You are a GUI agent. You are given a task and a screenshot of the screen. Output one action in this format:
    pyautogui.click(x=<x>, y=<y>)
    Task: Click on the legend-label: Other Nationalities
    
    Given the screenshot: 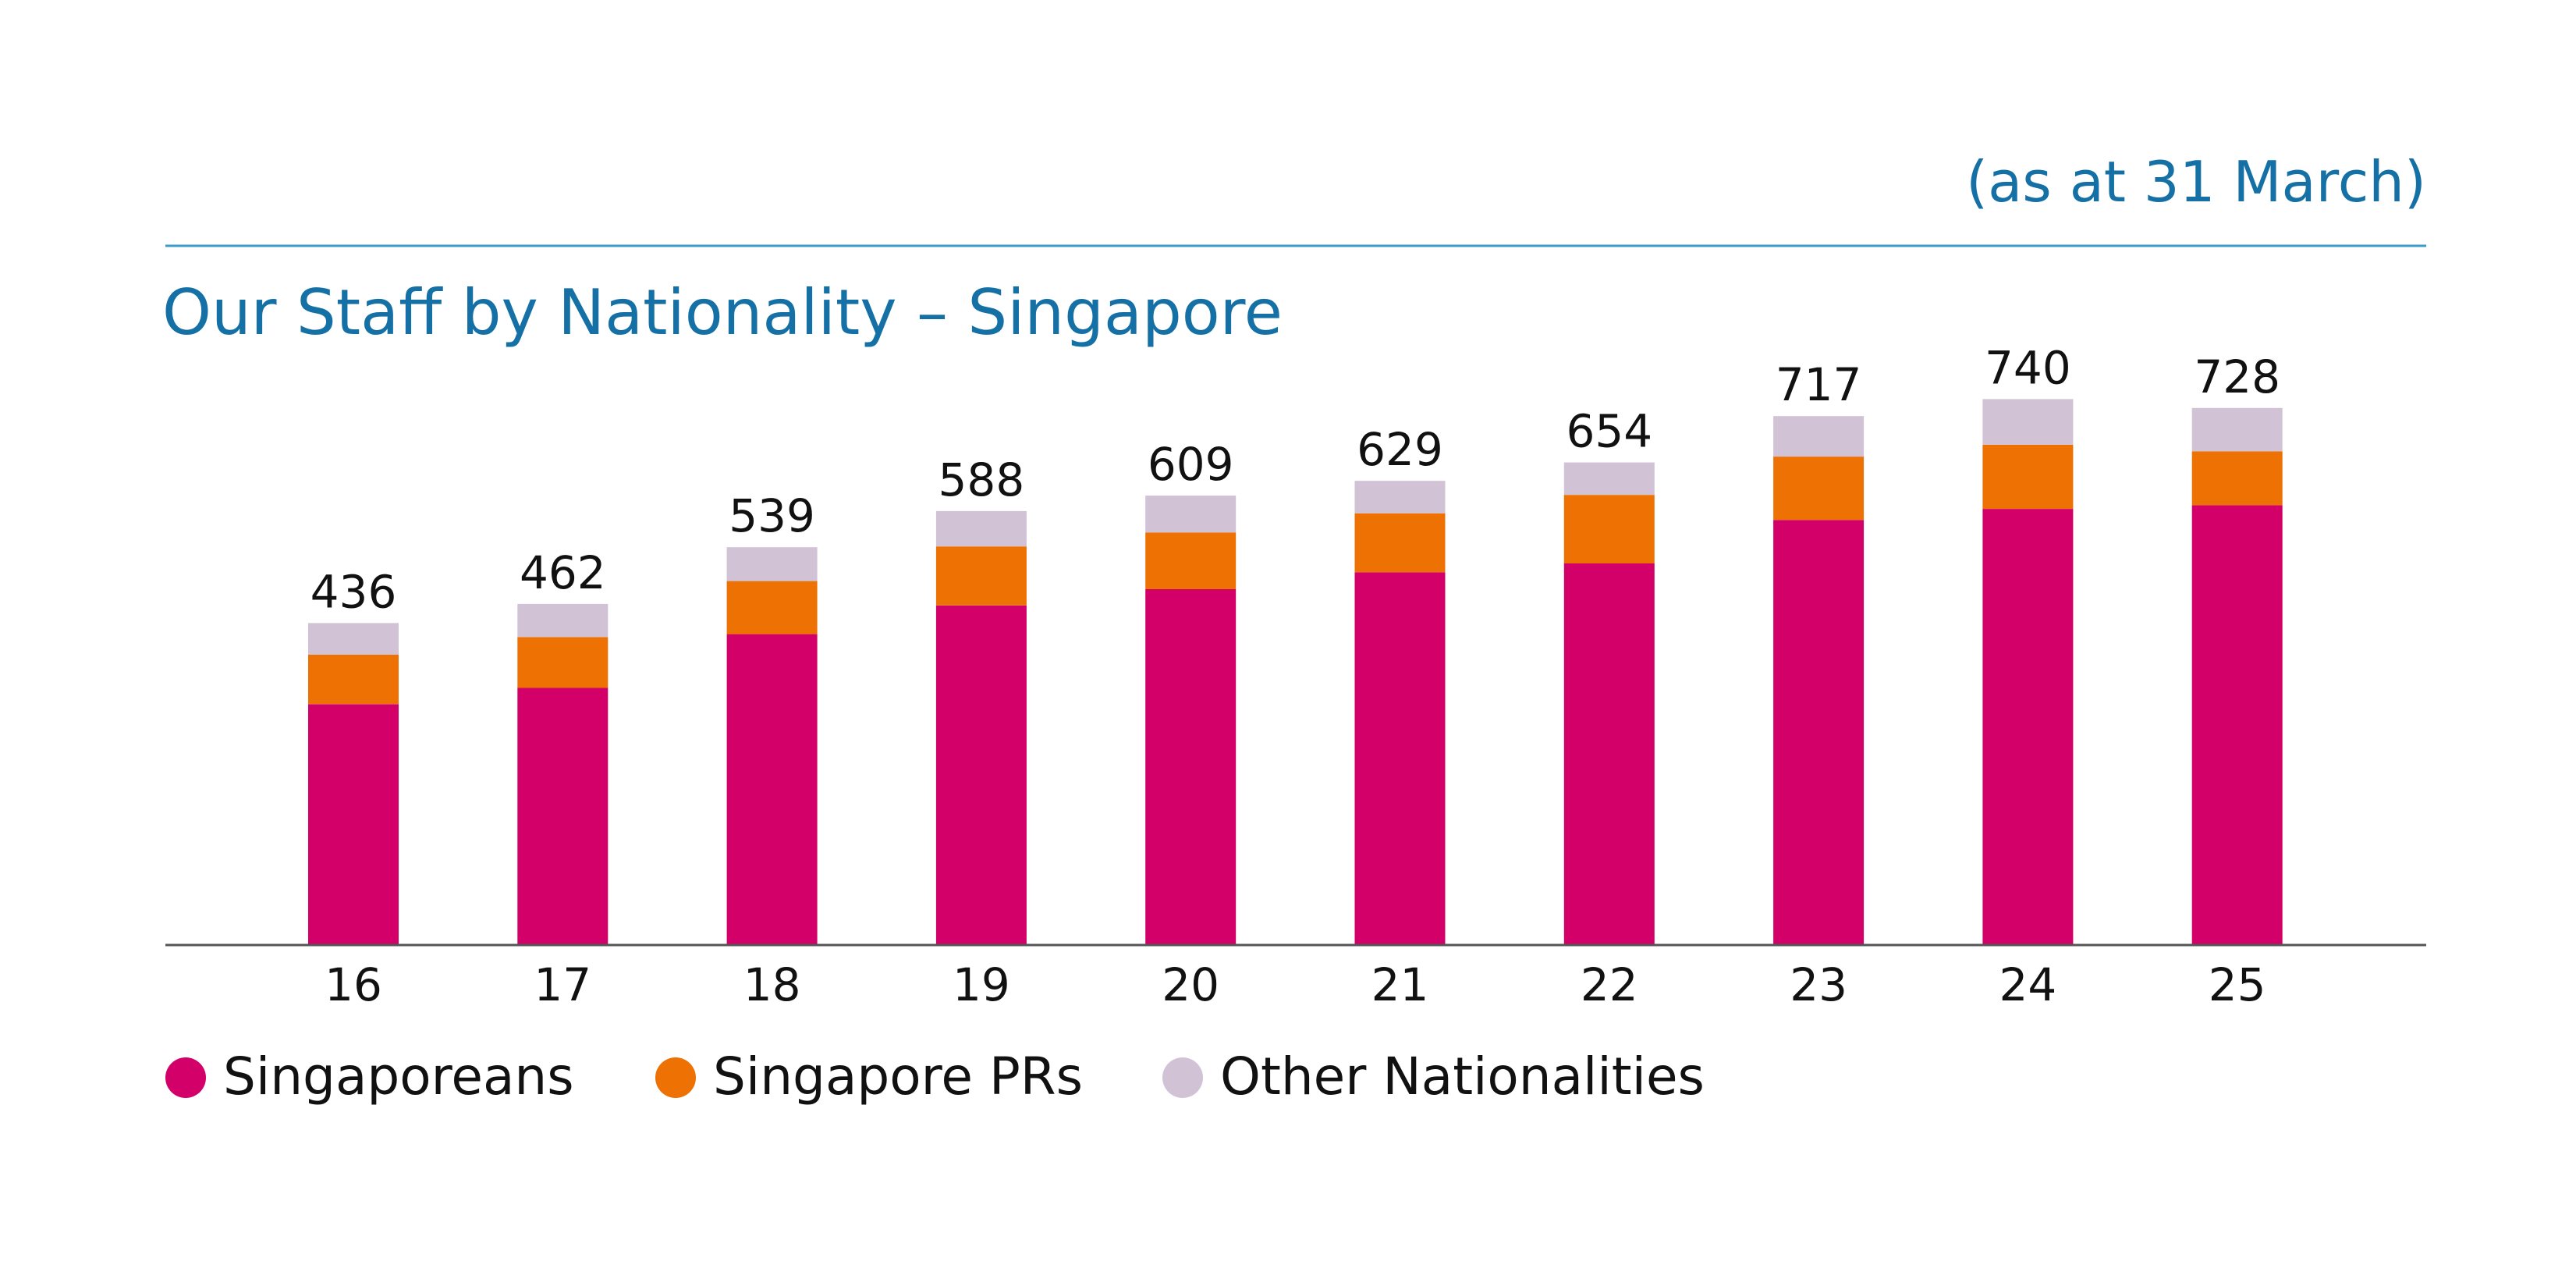 What is the action you would take?
    pyautogui.click(x=1462, y=1076)
    